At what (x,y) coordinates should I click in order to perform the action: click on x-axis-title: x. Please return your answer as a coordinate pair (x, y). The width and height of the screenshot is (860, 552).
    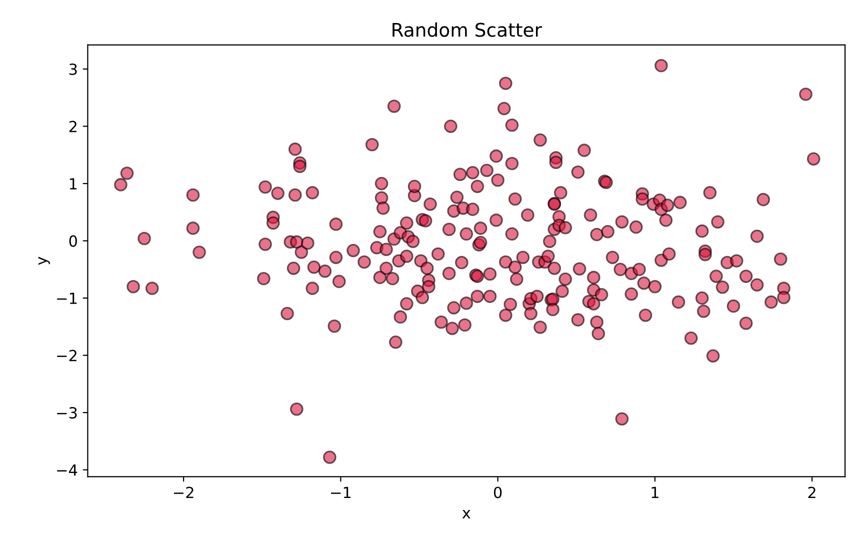
    Looking at the image, I should click on (466, 514).